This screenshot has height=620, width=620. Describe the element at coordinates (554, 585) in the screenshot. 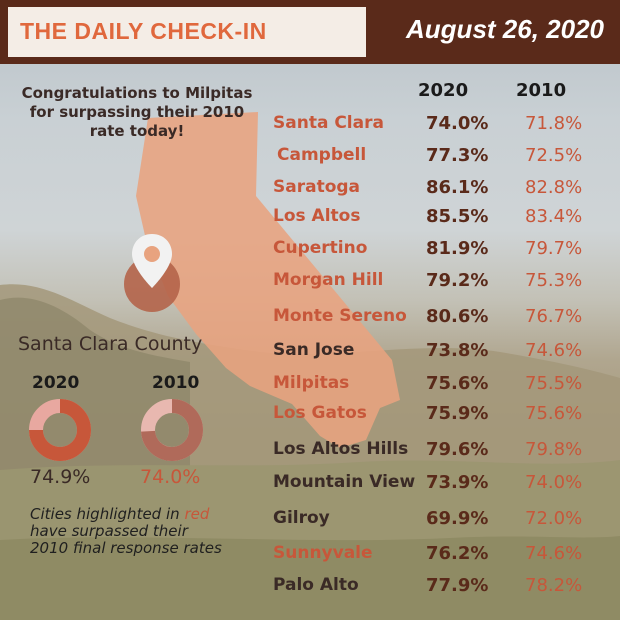

I see `value-2010: 78.2%` at that location.